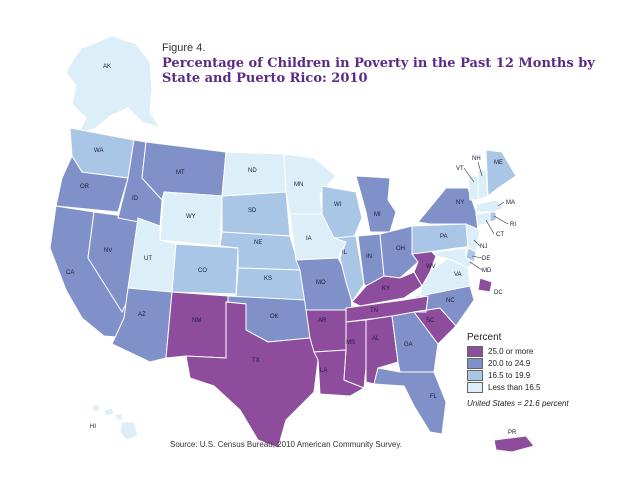 This screenshot has width=638, height=493. I want to click on label-IA: IA, so click(309, 239).